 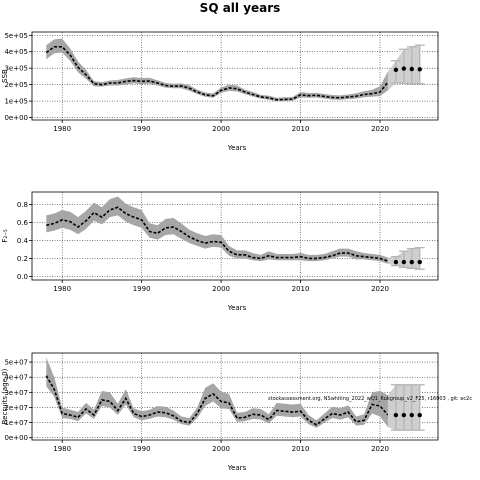 What do you see at coordinates (22, 277) in the screenshot?
I see `y-tick-label: 0.0` at bounding box center [22, 277].